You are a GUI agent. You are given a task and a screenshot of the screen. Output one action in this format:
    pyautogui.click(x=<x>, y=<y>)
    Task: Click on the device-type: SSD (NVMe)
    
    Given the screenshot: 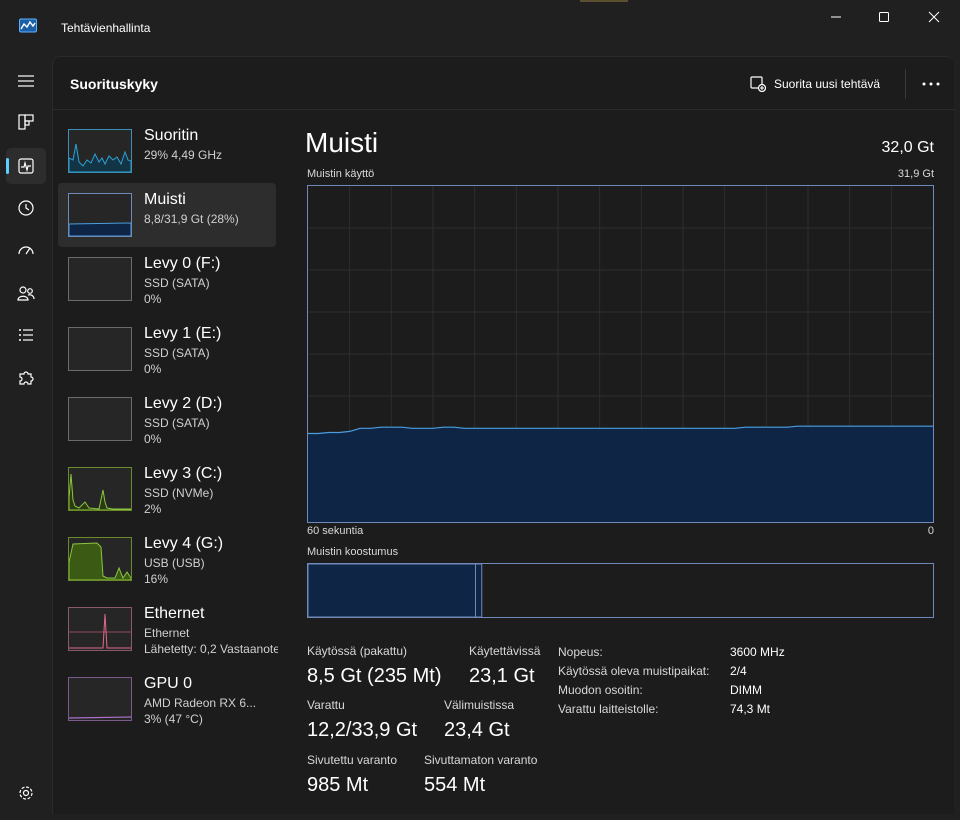 What is the action you would take?
    pyautogui.click(x=179, y=493)
    